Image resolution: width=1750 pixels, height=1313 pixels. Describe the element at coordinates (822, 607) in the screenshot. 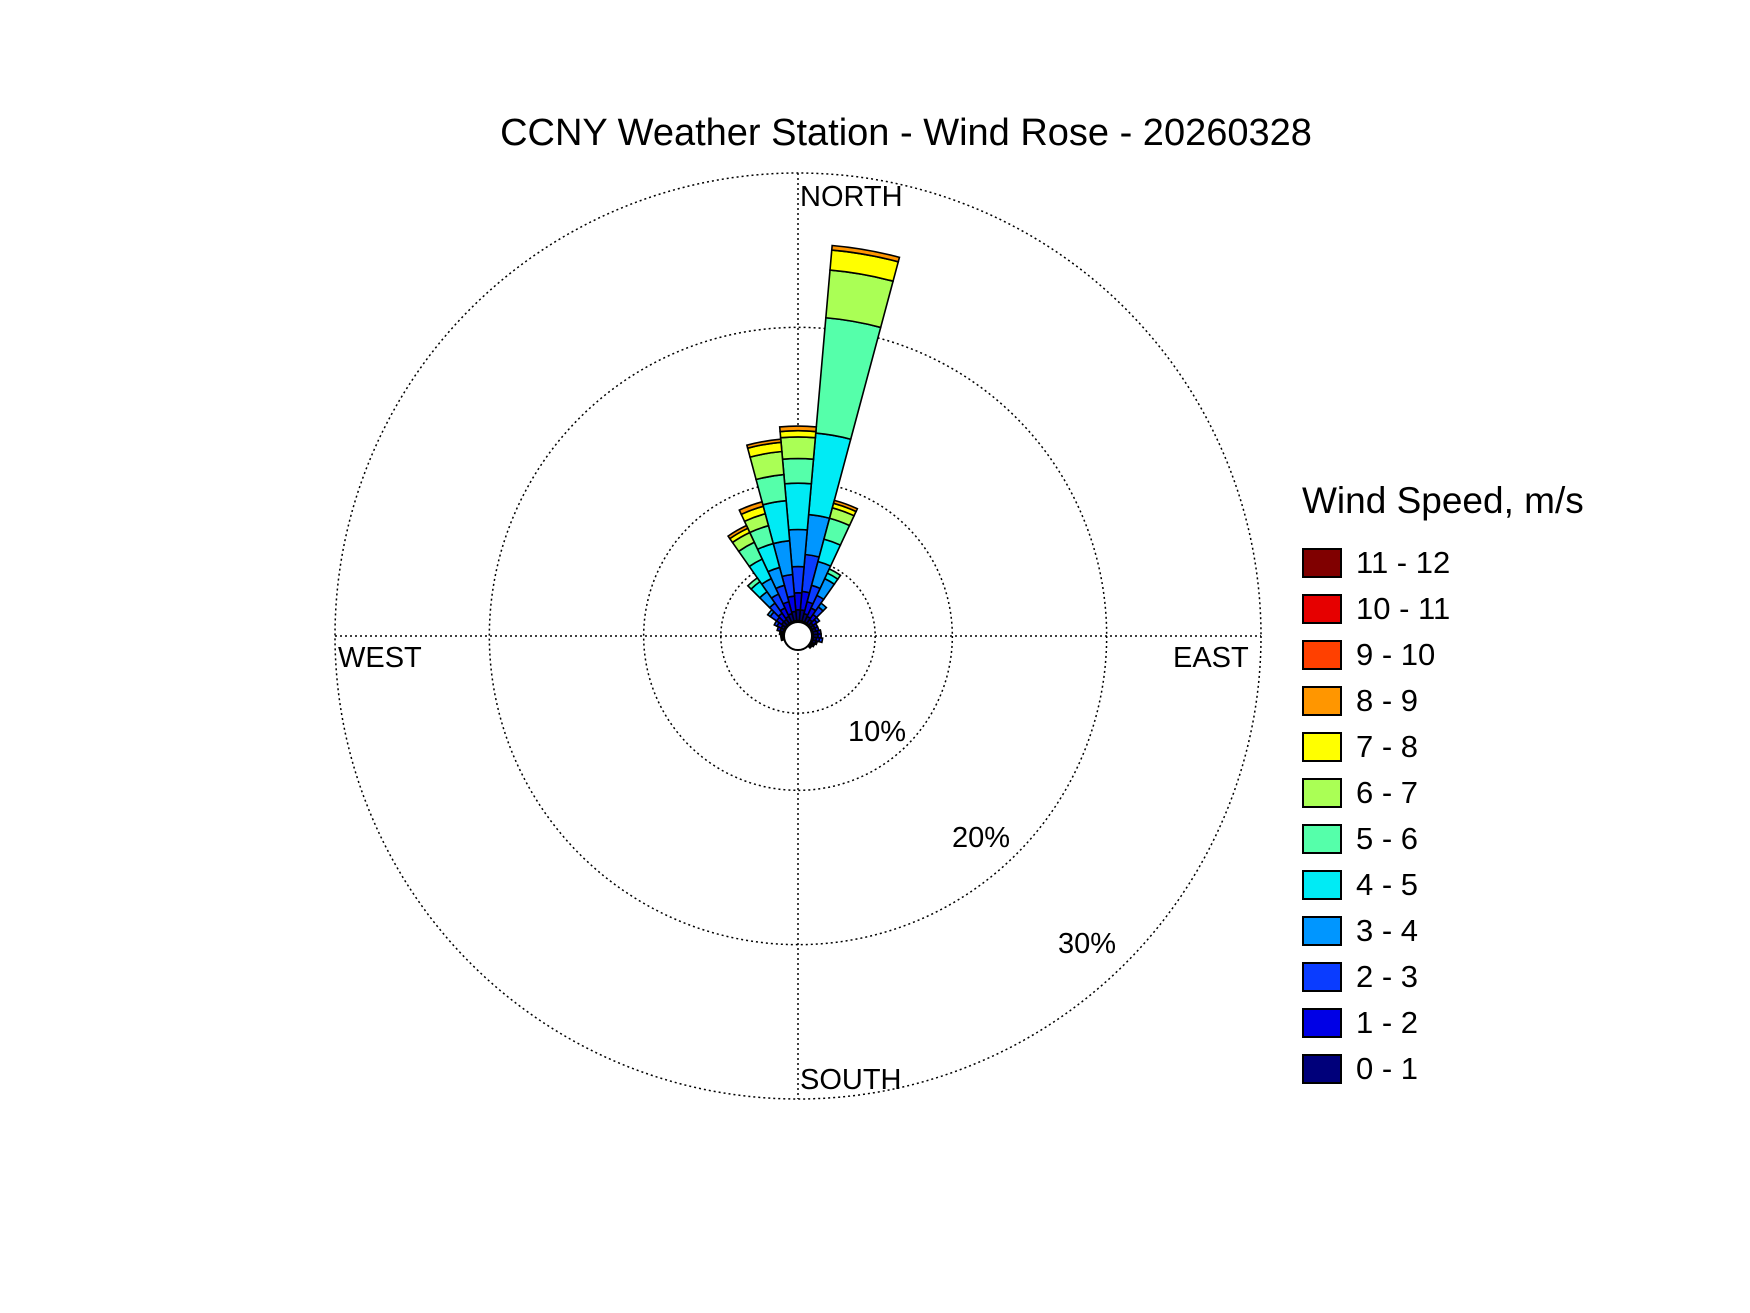

I see `wedge-dir40-bin3` at that location.